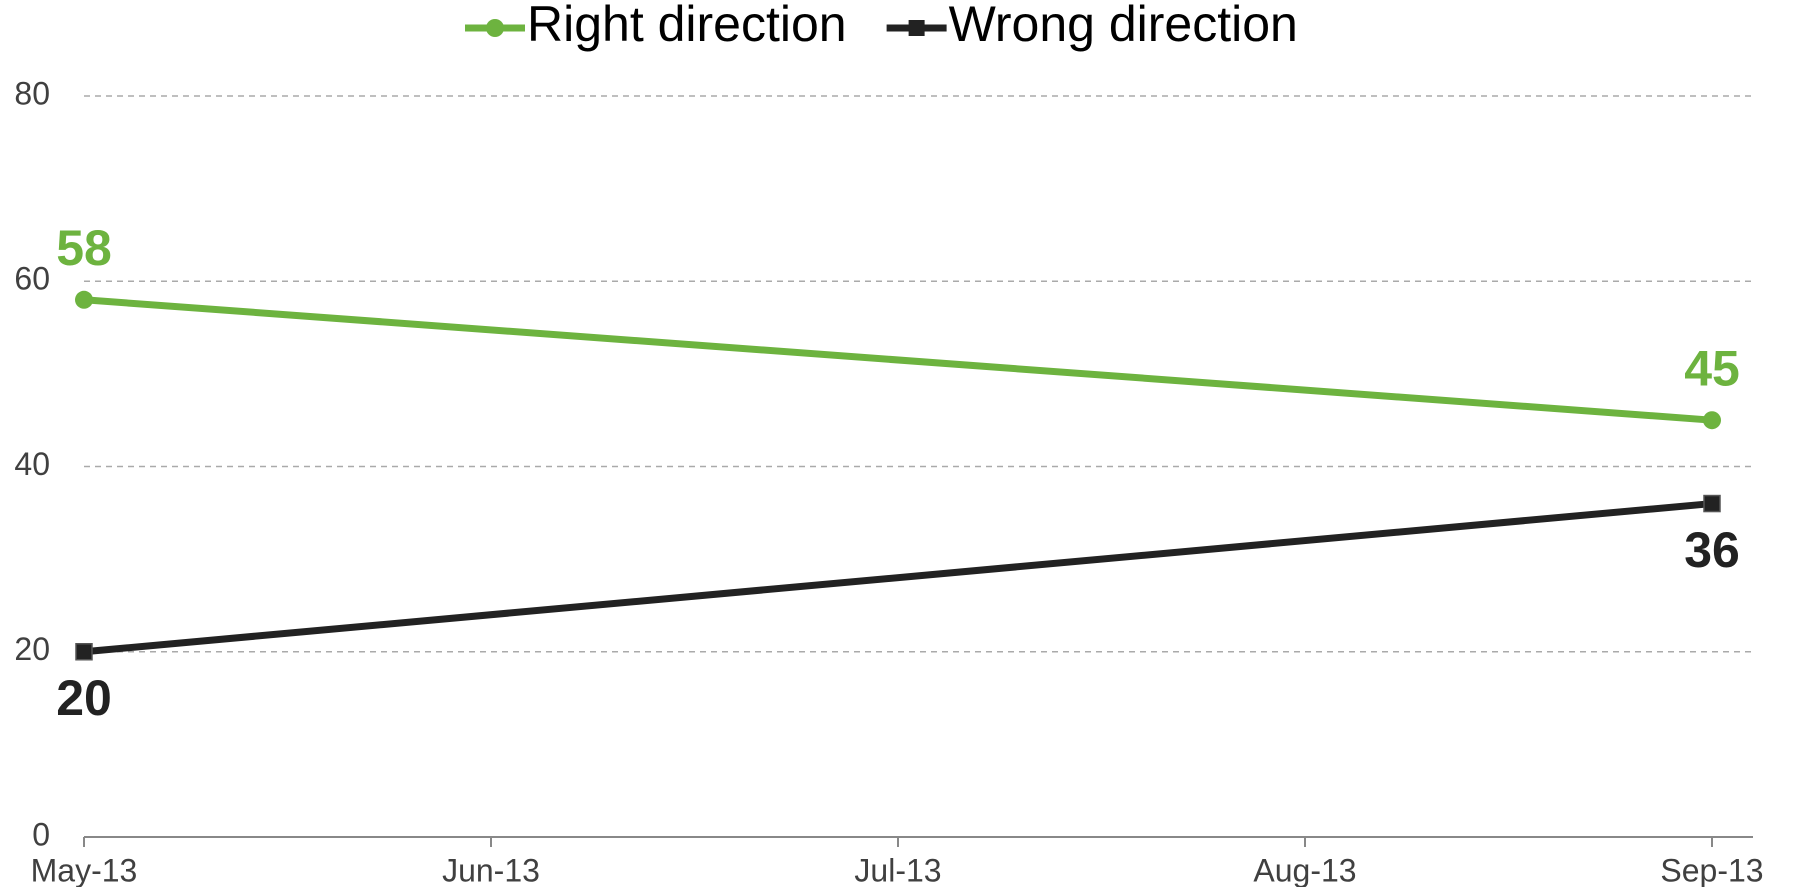 This screenshot has height=887, width=1793. I want to click on y-tick-label: 40, so click(32, 464).